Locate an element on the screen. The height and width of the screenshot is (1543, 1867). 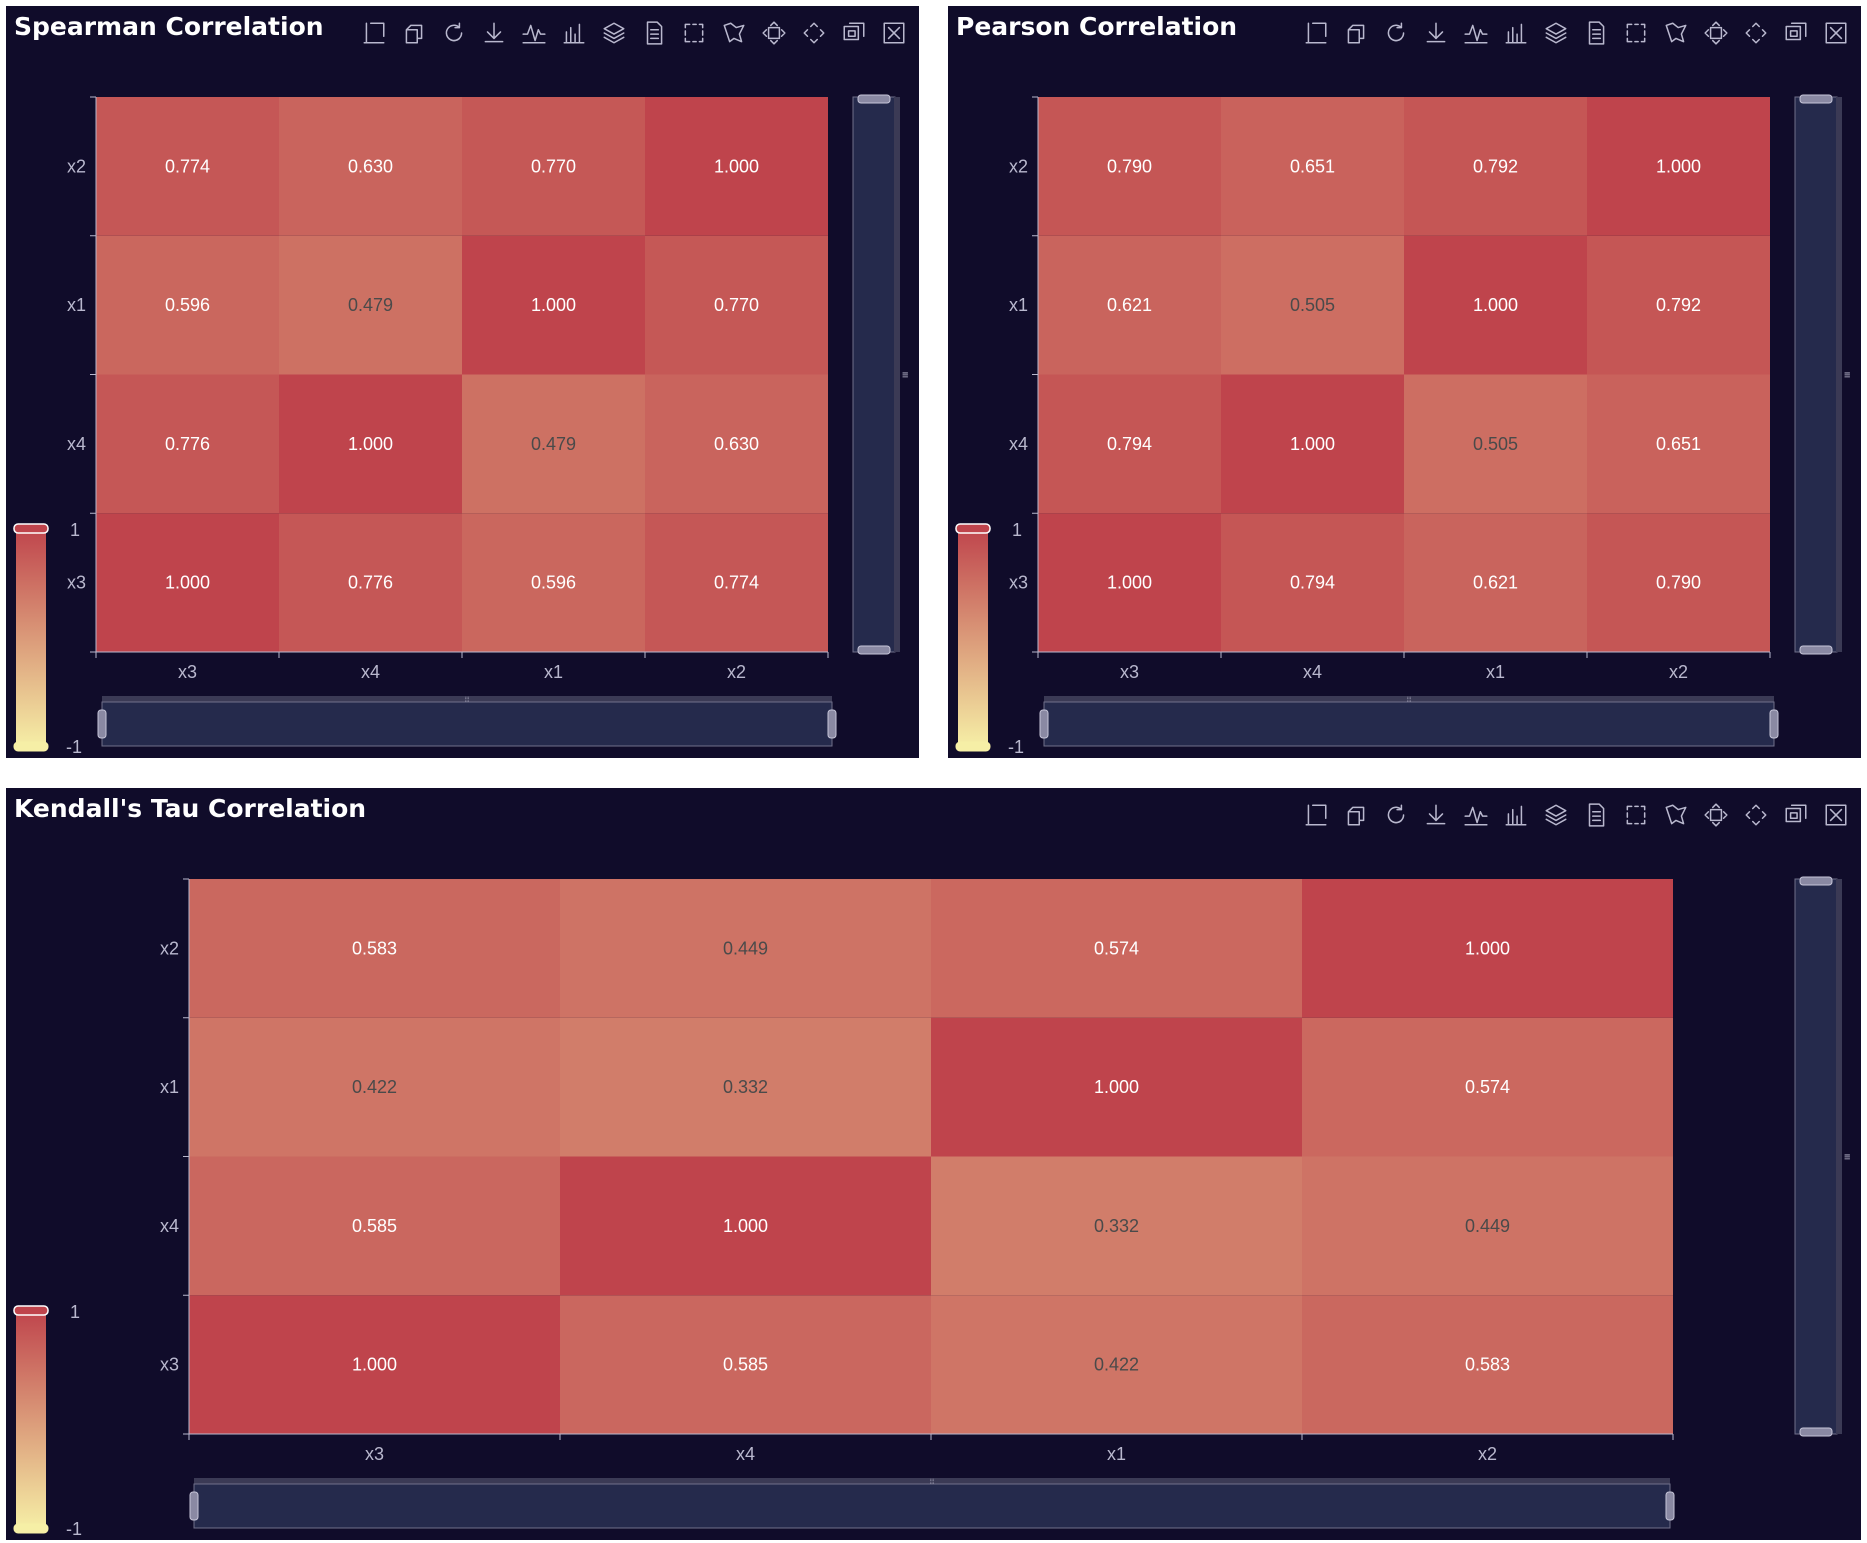
cell-value-label: 0.774 is located at coordinates (187, 166).